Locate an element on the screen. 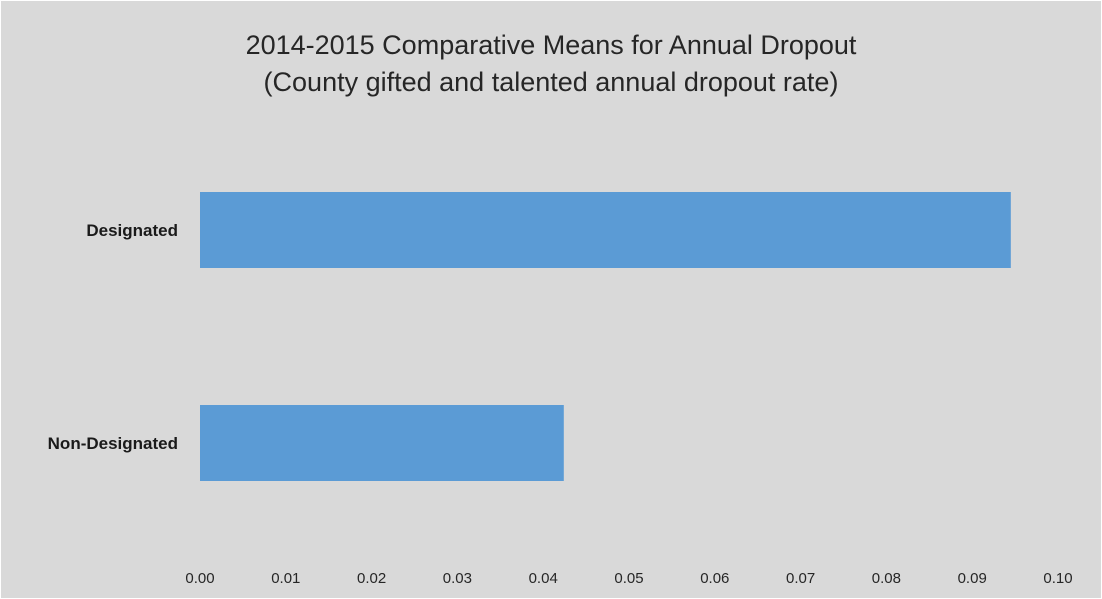  x-tick-label: 0.03 is located at coordinates (457, 578).